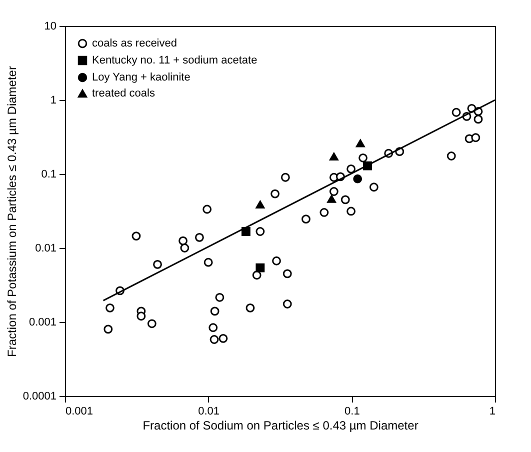  Describe the element at coordinates (50, 26) in the screenshot. I see `y-tick-label: 10` at that location.